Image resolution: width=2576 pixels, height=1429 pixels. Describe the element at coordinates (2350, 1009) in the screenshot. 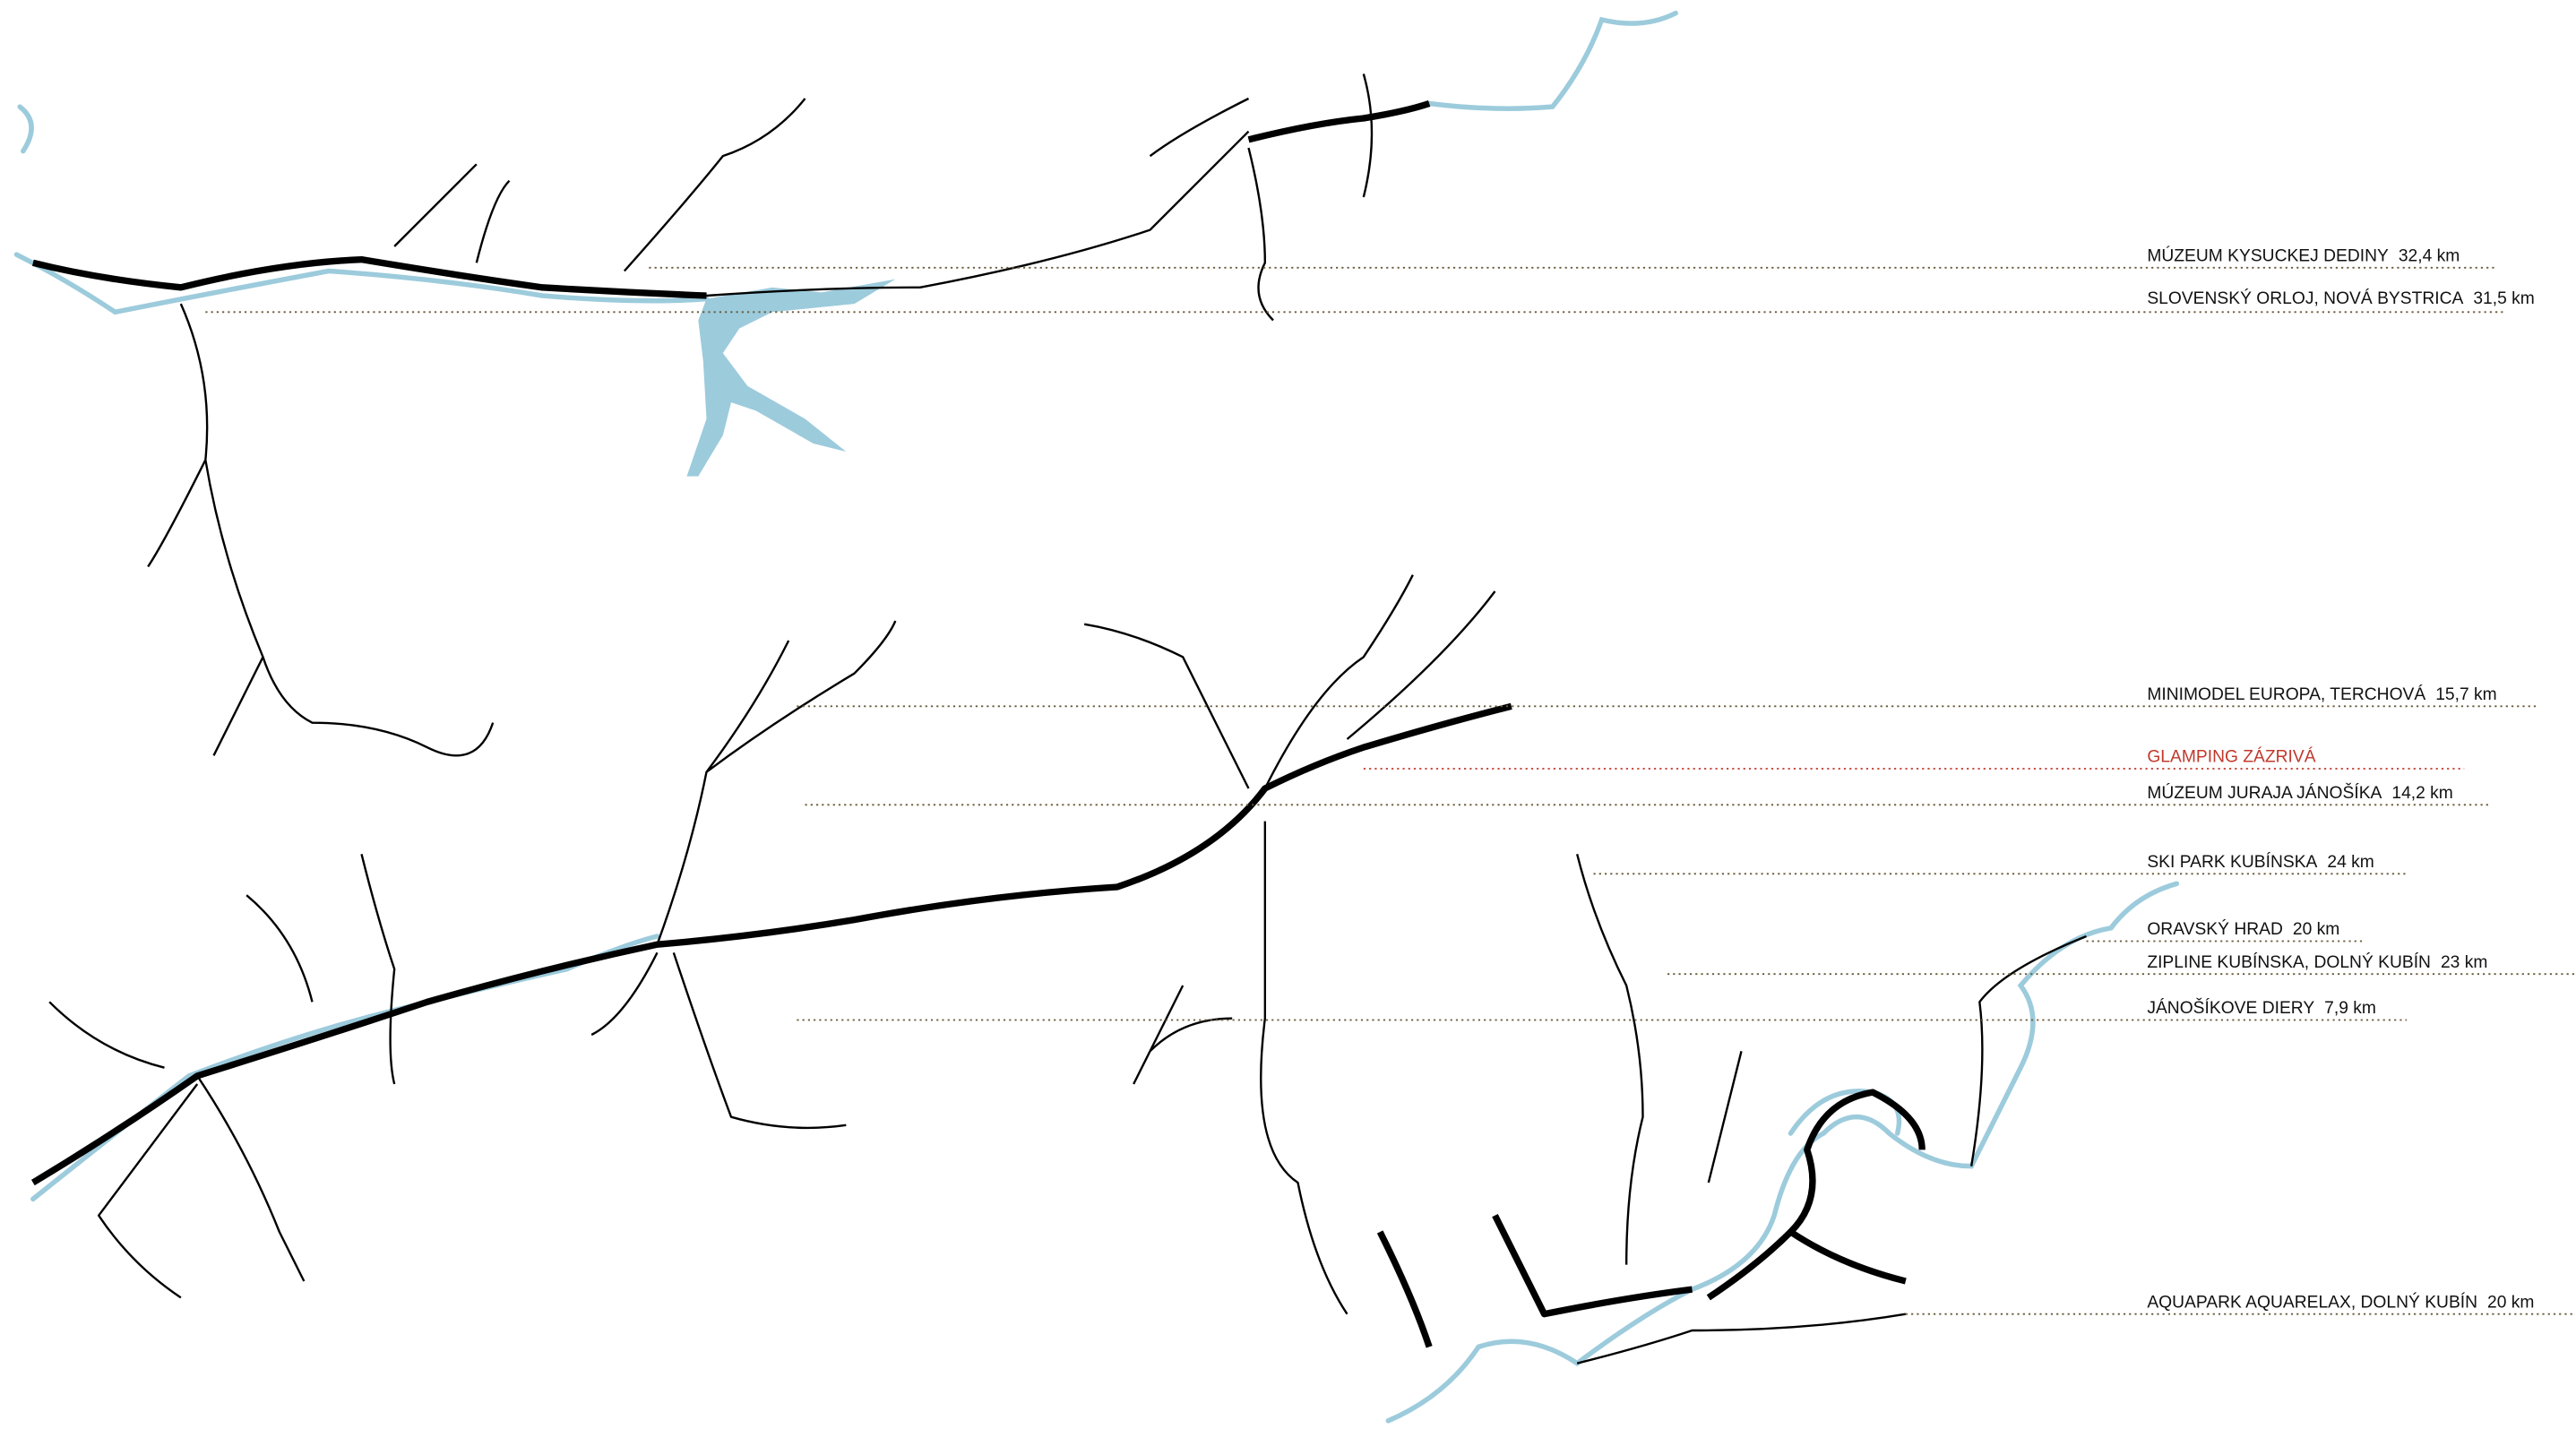

I see `place-distance: 7,9 km` at that location.